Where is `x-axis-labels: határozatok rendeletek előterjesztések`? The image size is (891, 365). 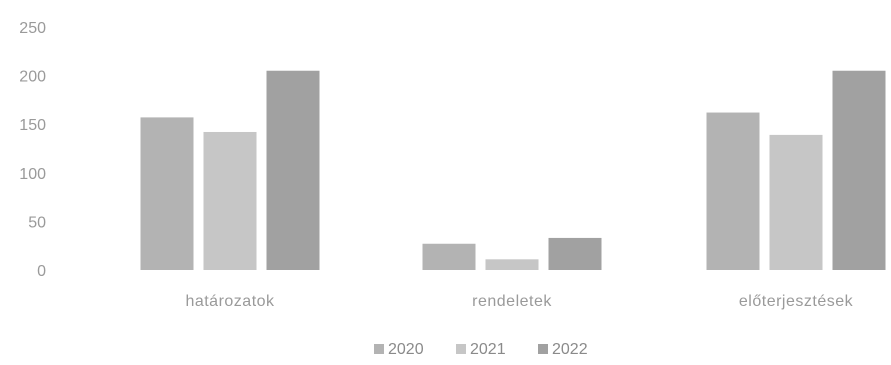
x-axis-labels: határozatok rendeletek előterjesztések is located at coordinates (519, 301).